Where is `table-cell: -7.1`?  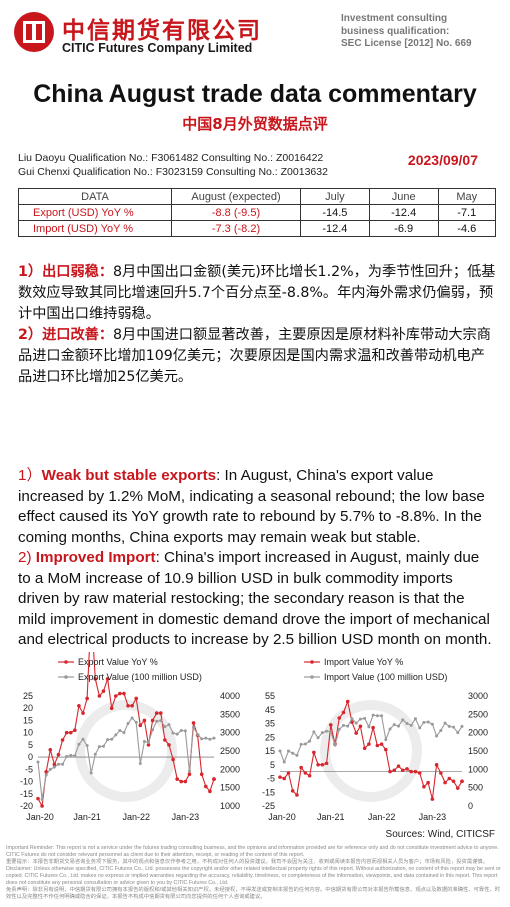
table-cell: -7.1 is located at coordinates (467, 212).